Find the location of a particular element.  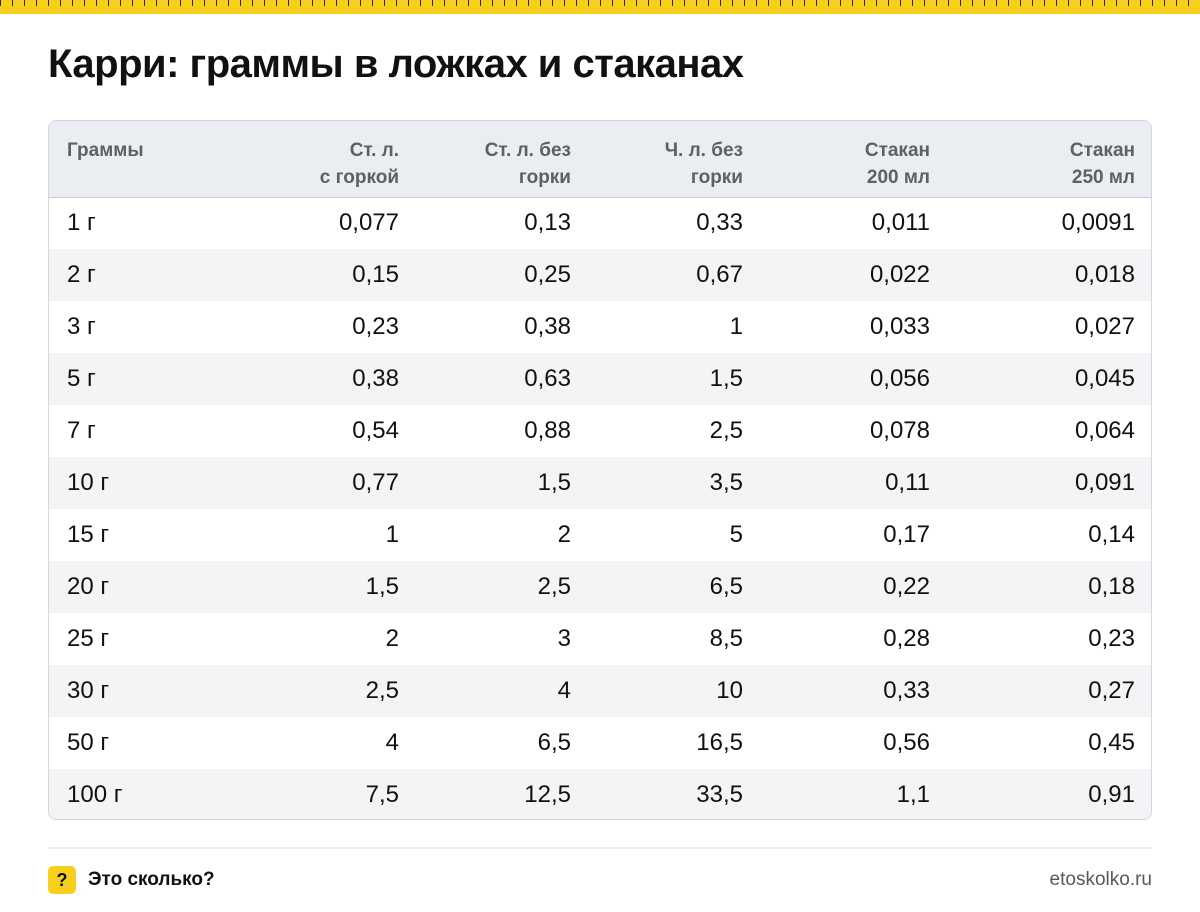

value-cell: 0,25 is located at coordinates (547, 274).